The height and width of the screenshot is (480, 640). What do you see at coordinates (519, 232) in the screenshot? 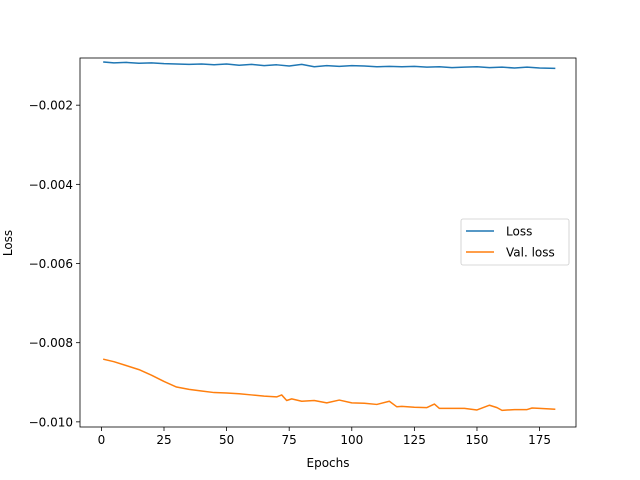
I see `legend-label-loss: Loss` at bounding box center [519, 232].